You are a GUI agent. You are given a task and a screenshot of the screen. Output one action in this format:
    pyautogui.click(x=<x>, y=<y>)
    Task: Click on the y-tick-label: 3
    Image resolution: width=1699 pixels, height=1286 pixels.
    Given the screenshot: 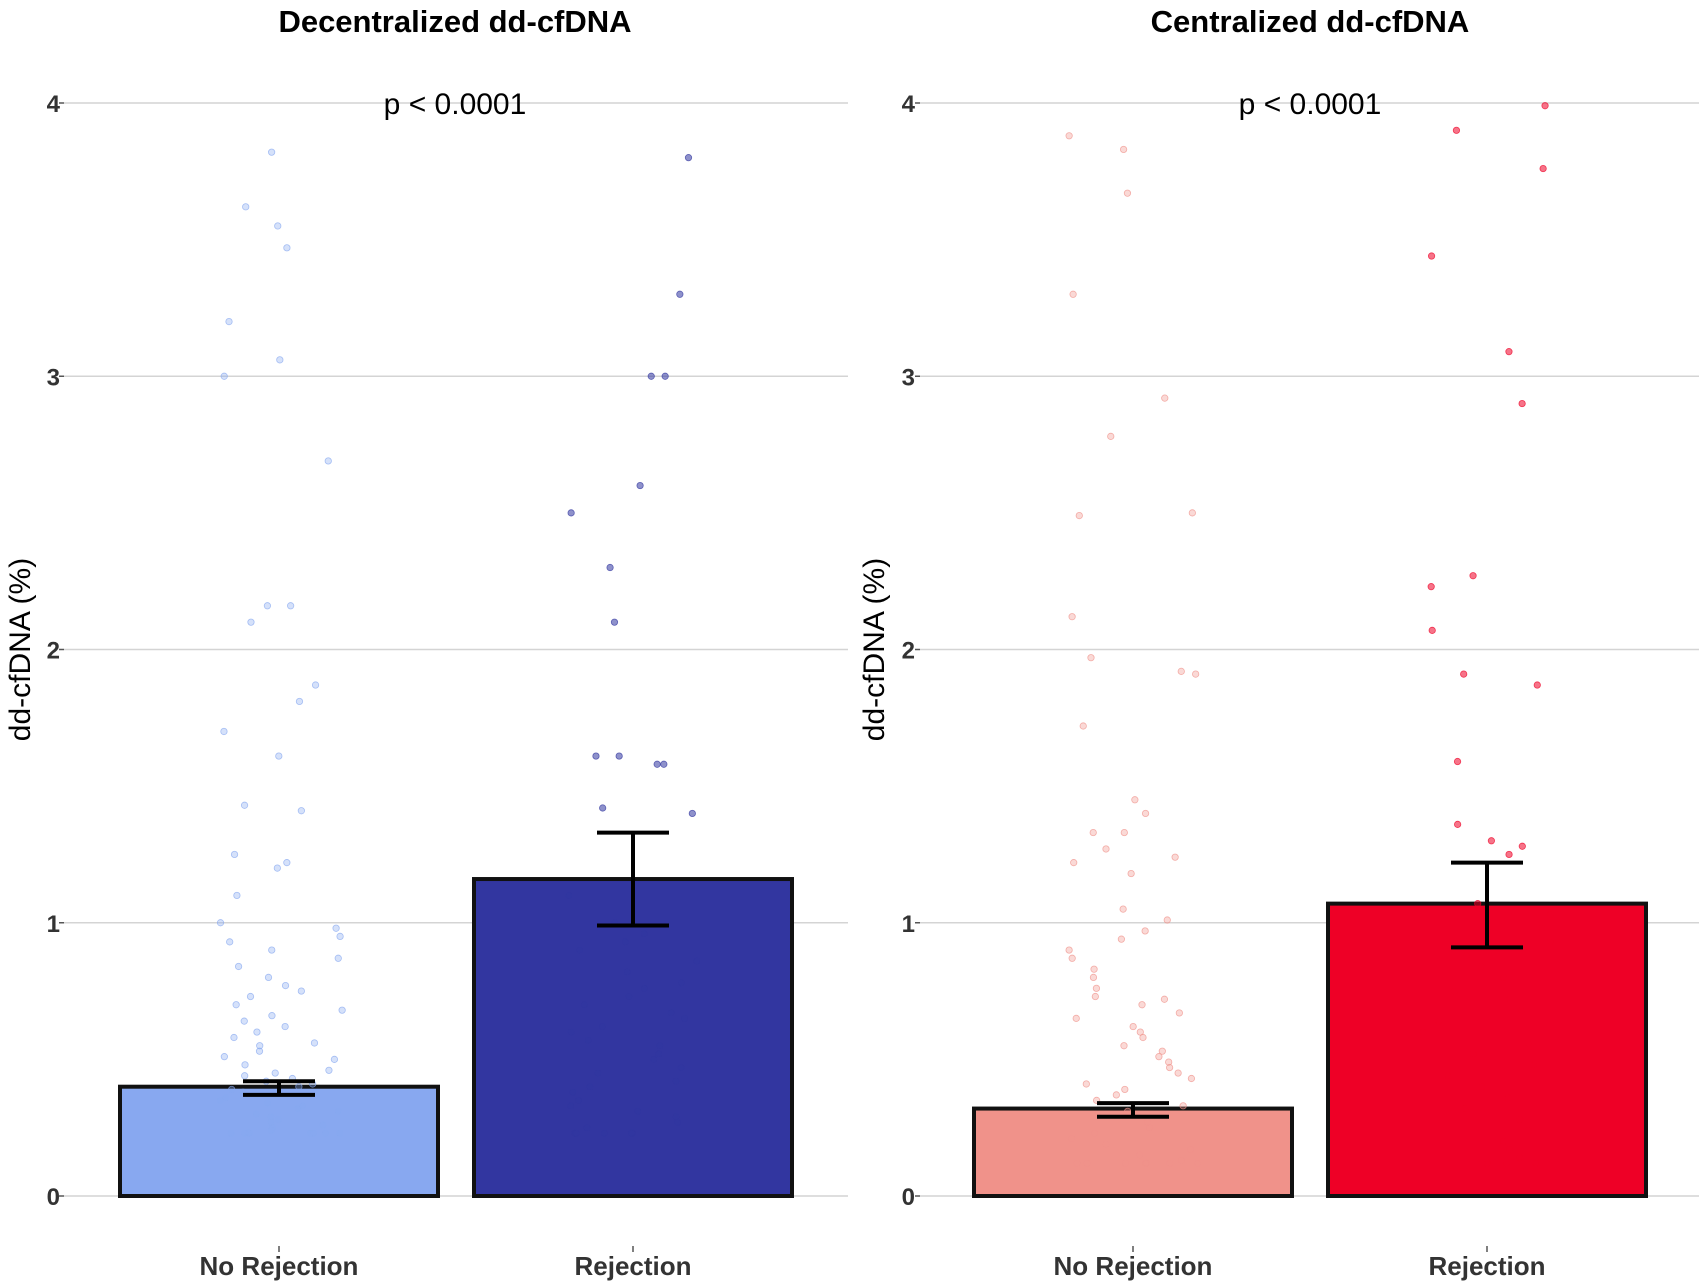 What is the action you would take?
    pyautogui.click(x=908, y=377)
    